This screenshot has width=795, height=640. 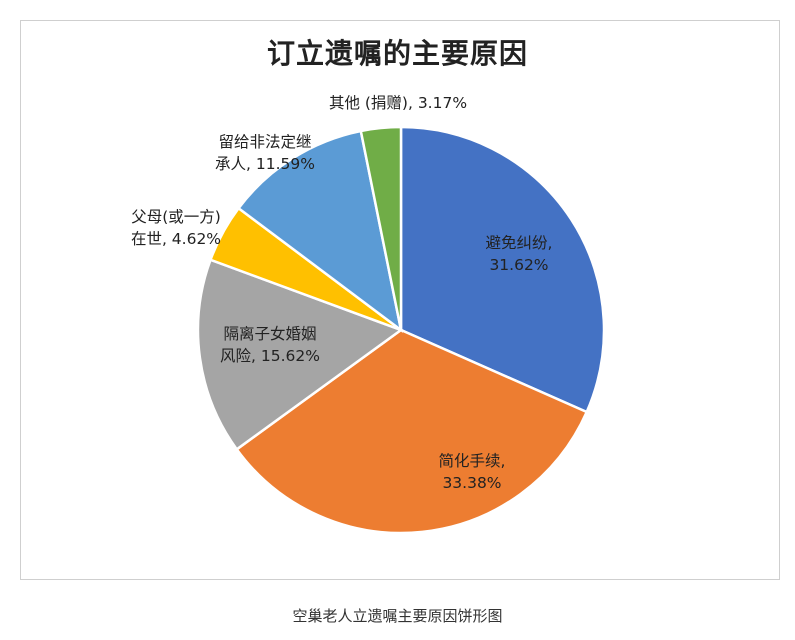 What do you see at coordinates (472, 461) in the screenshot?
I see `slice-label-line: 简化手续,` at bounding box center [472, 461].